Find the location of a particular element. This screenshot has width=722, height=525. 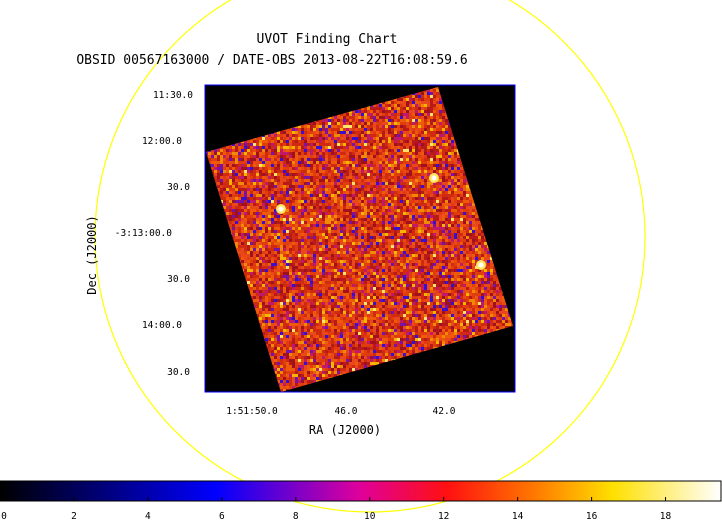

colorbar-tick-label: 18 is located at coordinates (666, 516).